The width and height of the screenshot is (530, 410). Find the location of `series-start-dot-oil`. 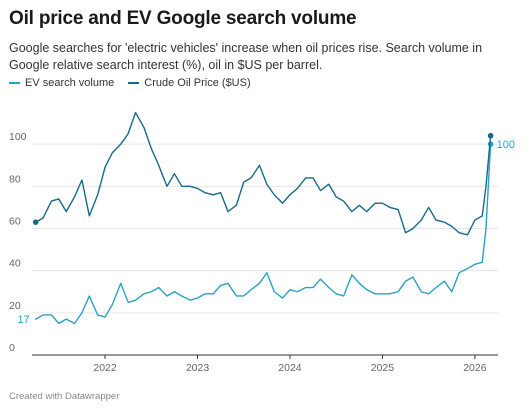

series-start-dot-oil is located at coordinates (35, 222).